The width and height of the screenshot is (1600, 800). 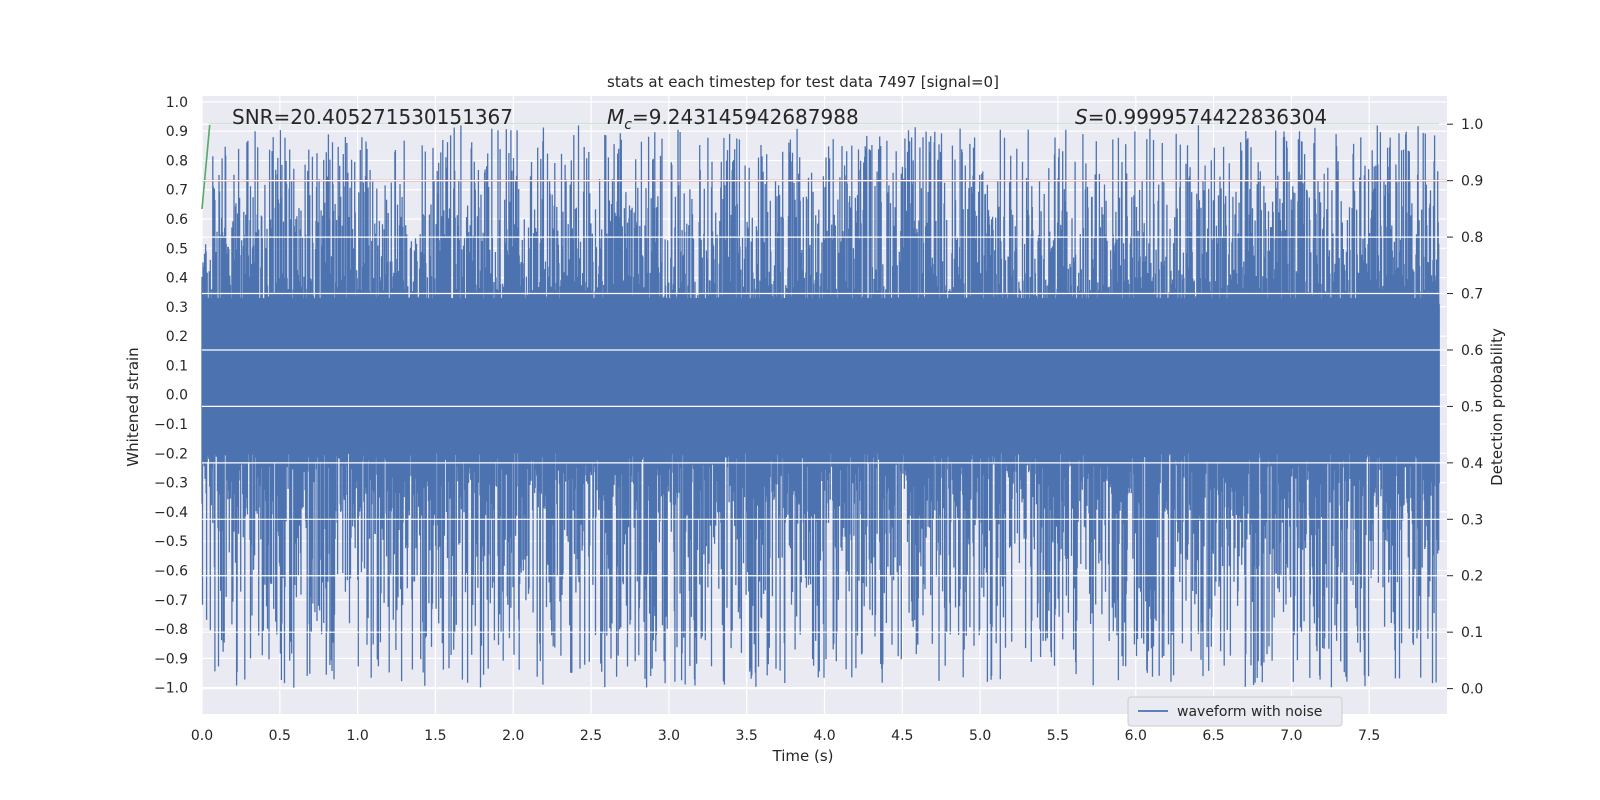 I want to click on y-tick-label: −0.5, so click(x=171, y=542).